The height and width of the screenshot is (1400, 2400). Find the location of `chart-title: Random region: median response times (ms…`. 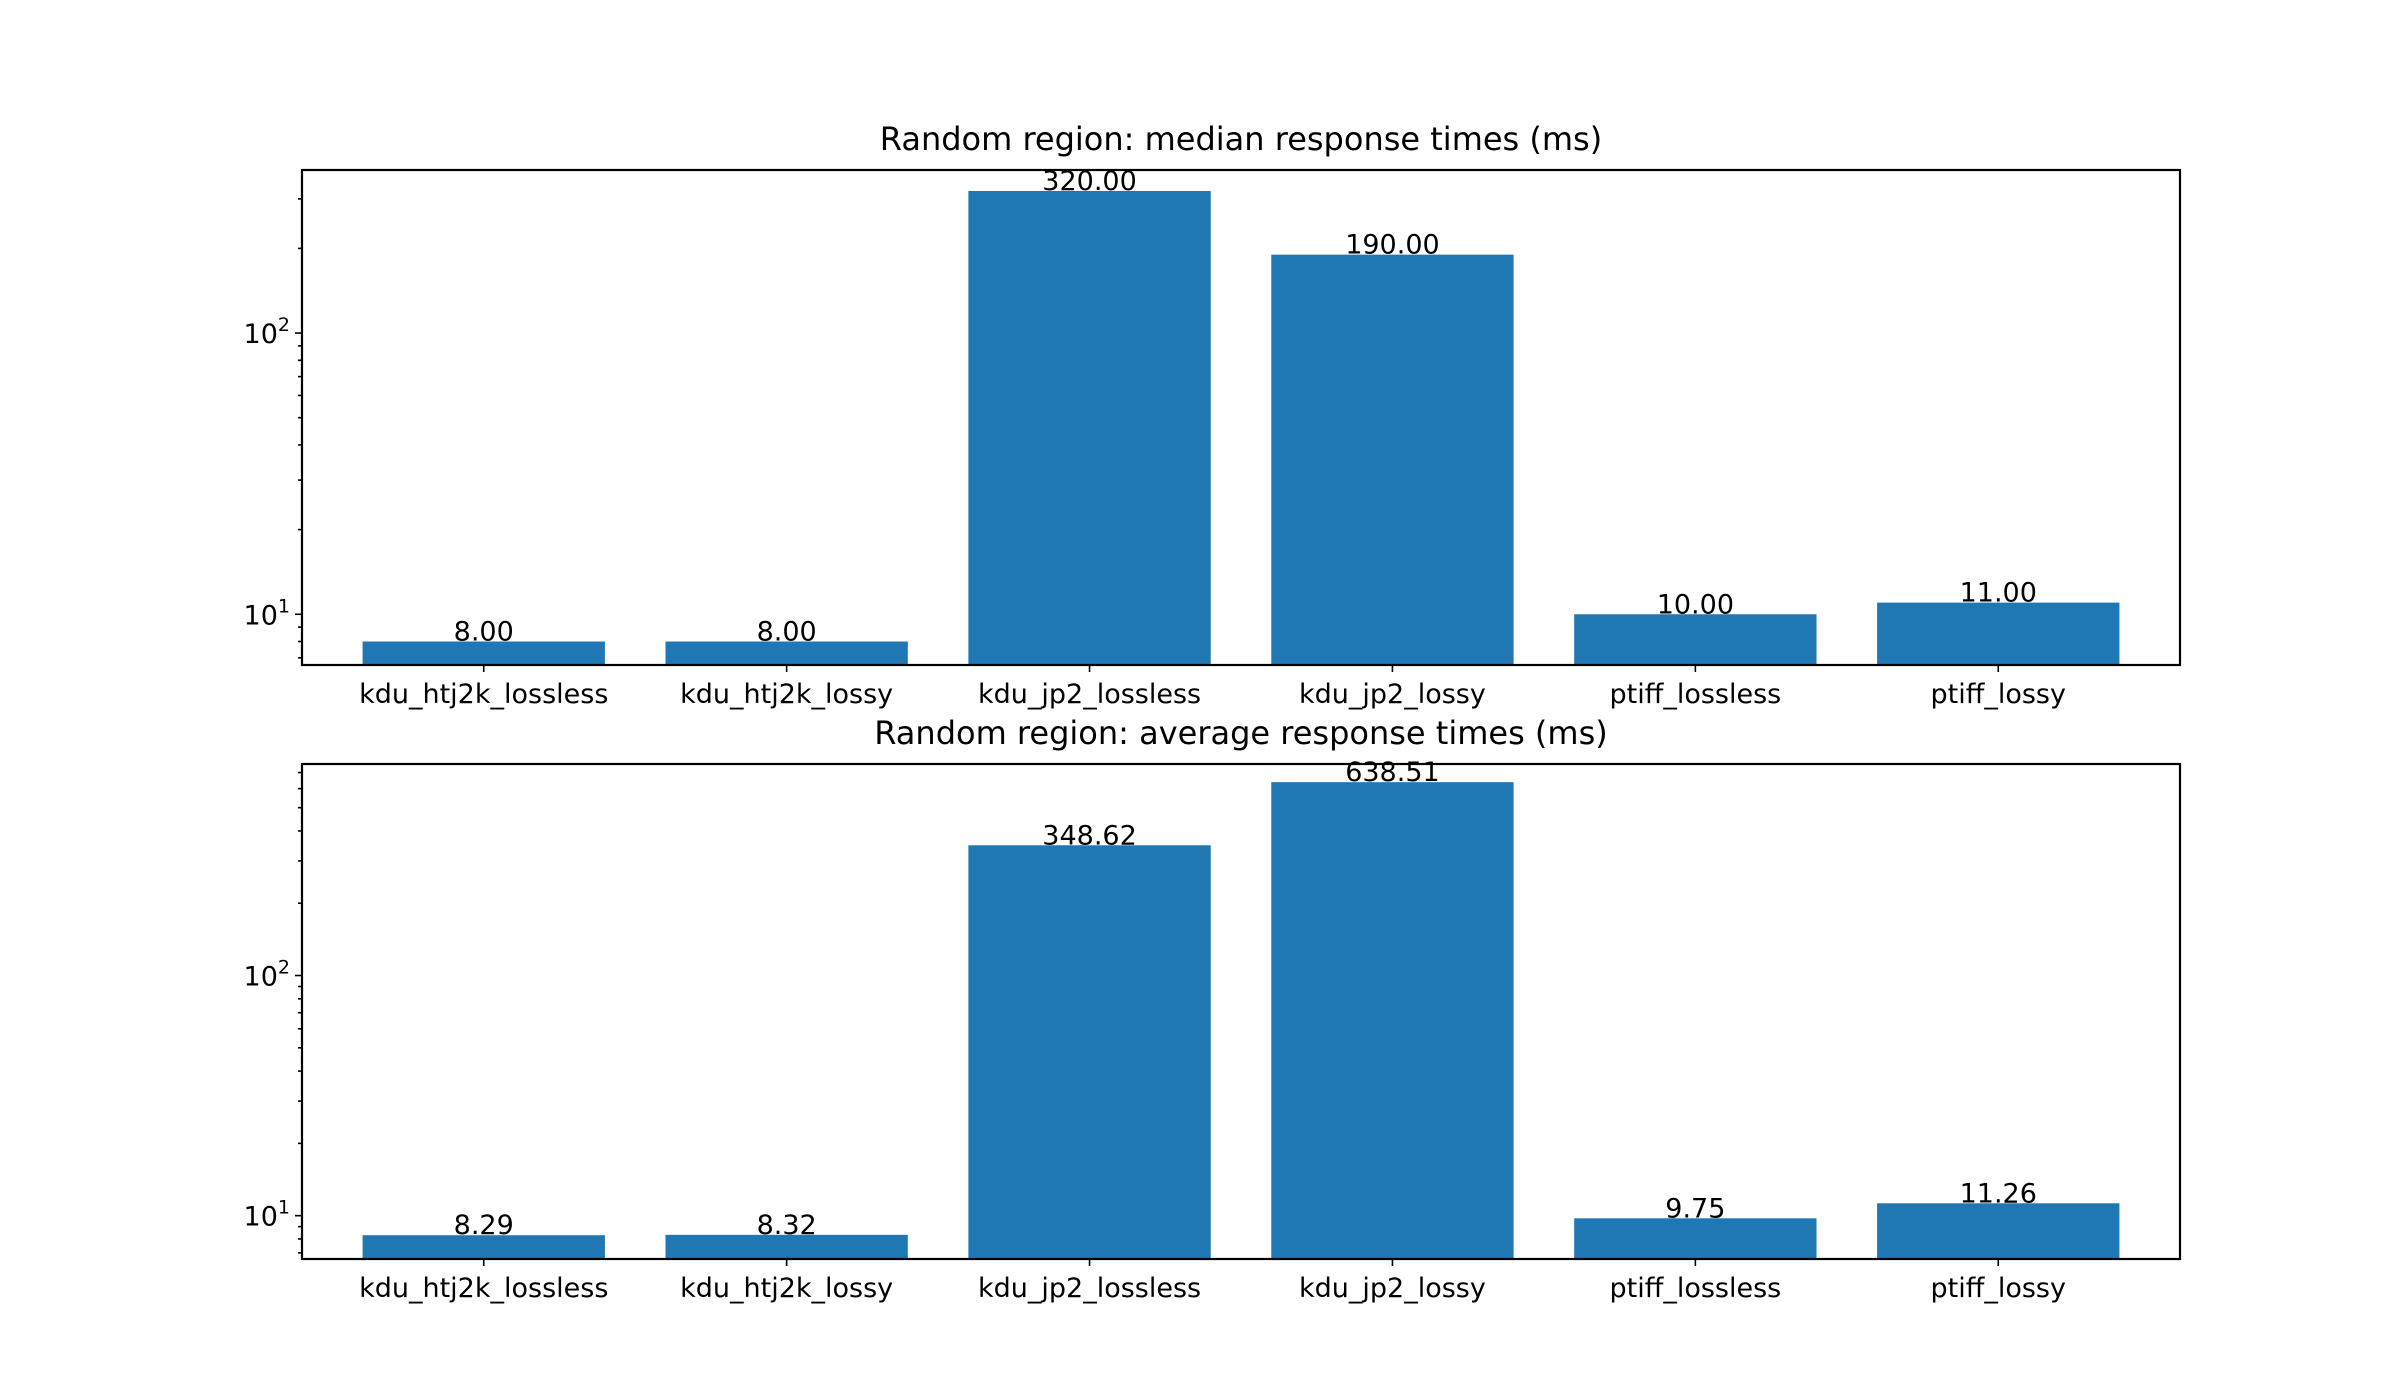

chart-title: Random region: median response times (ms… is located at coordinates (1241, 139).